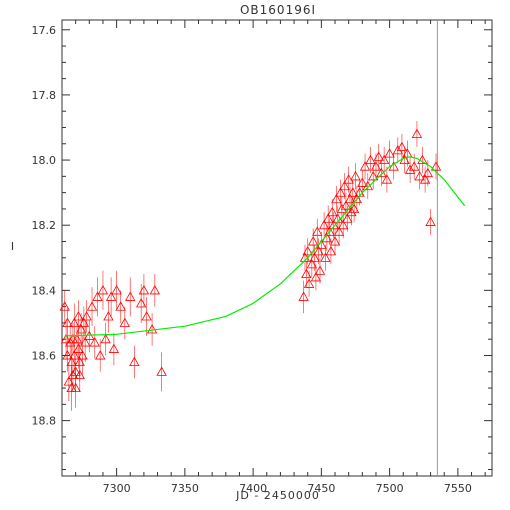  I want to click on chart-title: OB160196I, so click(278, 10).